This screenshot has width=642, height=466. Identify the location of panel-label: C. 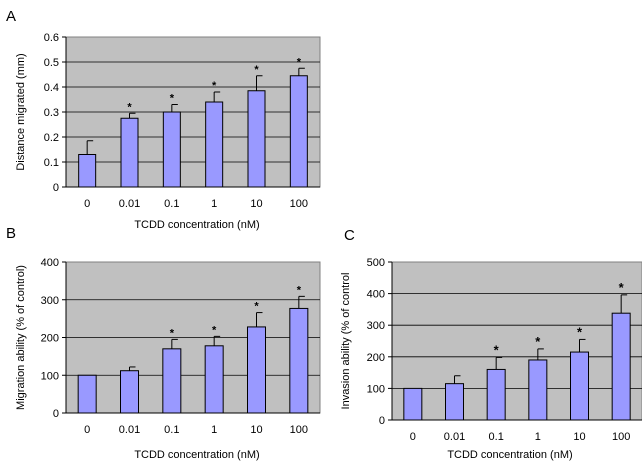
(349, 235).